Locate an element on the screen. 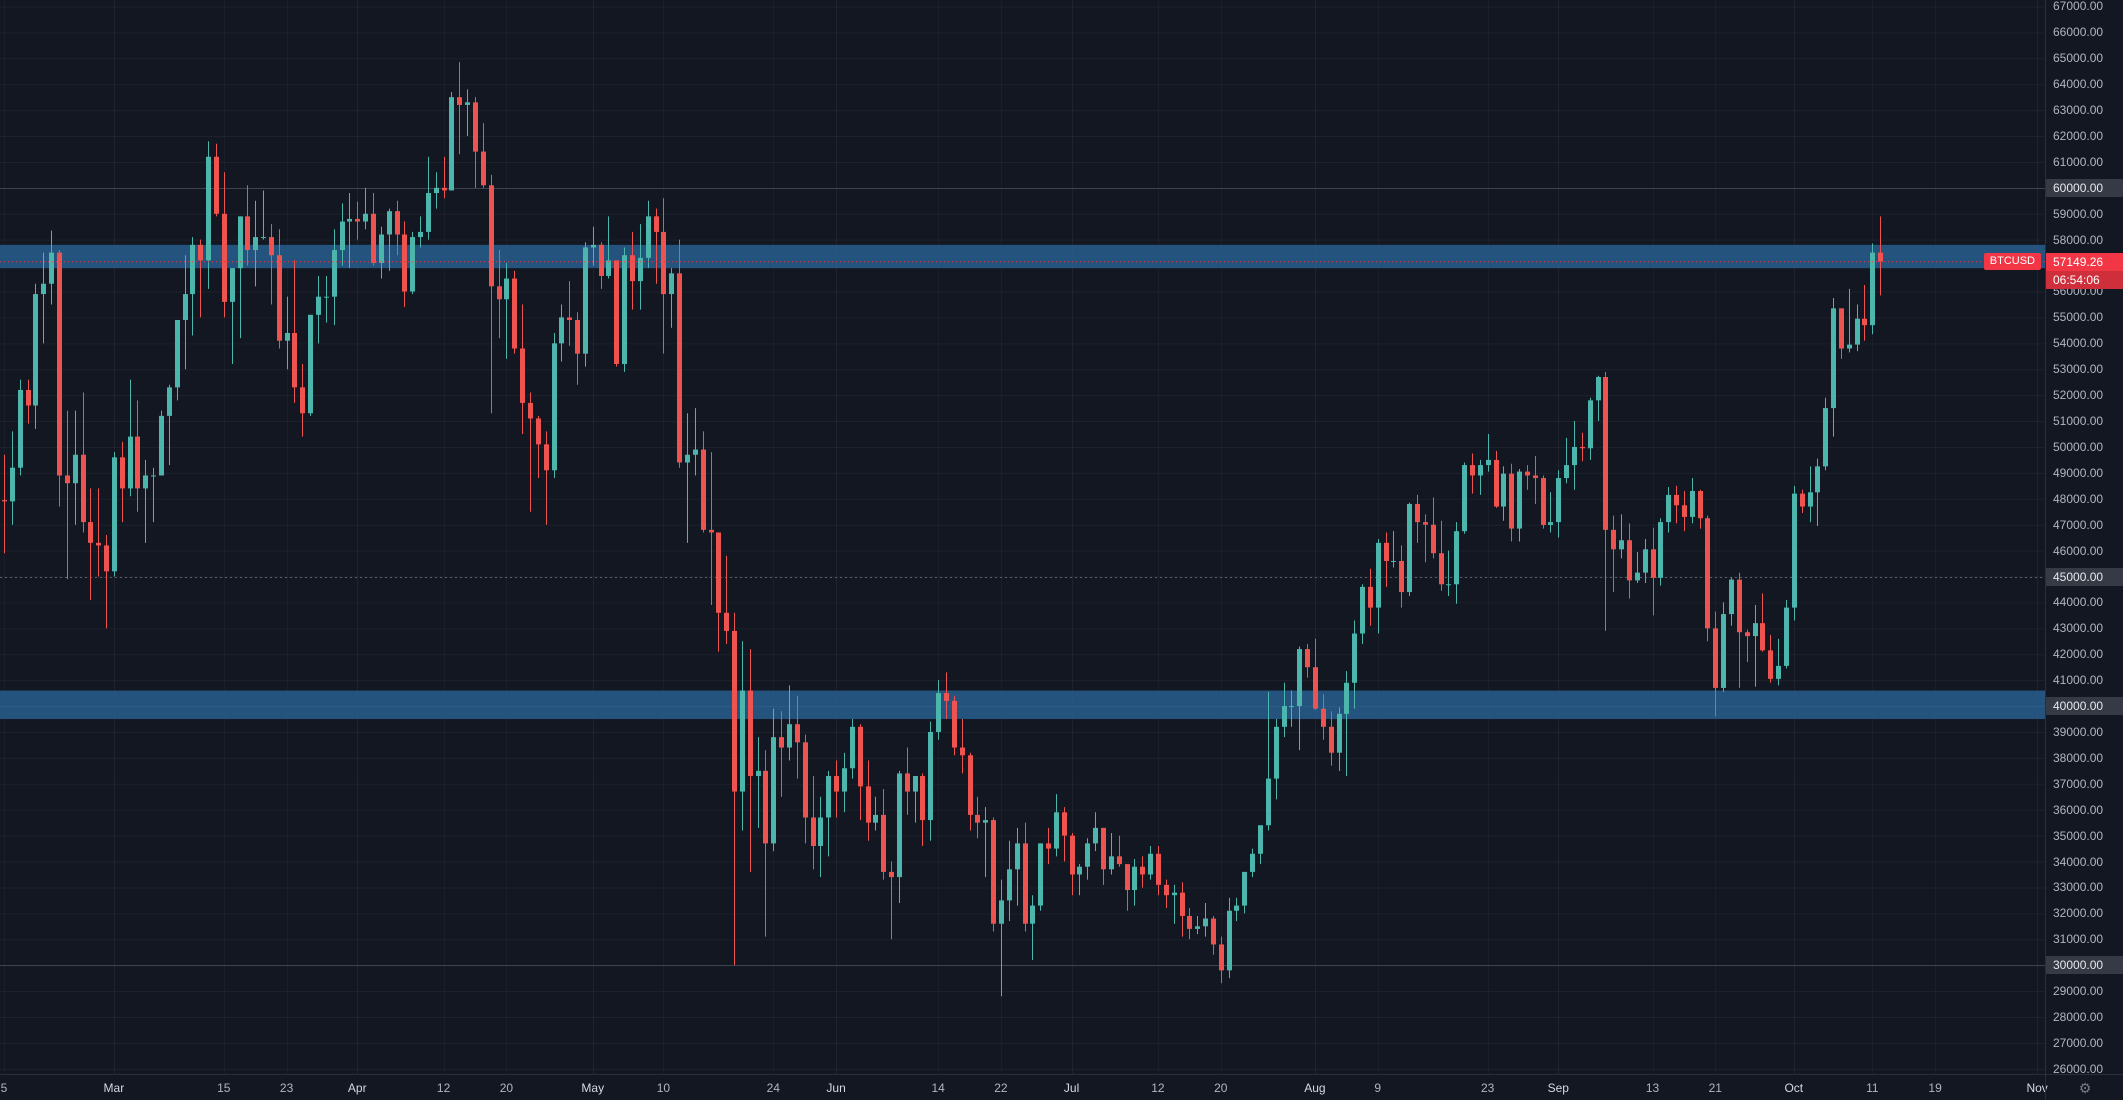 The image size is (2123, 1100). last-price-badge: 57149.26 is located at coordinates (2084, 261).